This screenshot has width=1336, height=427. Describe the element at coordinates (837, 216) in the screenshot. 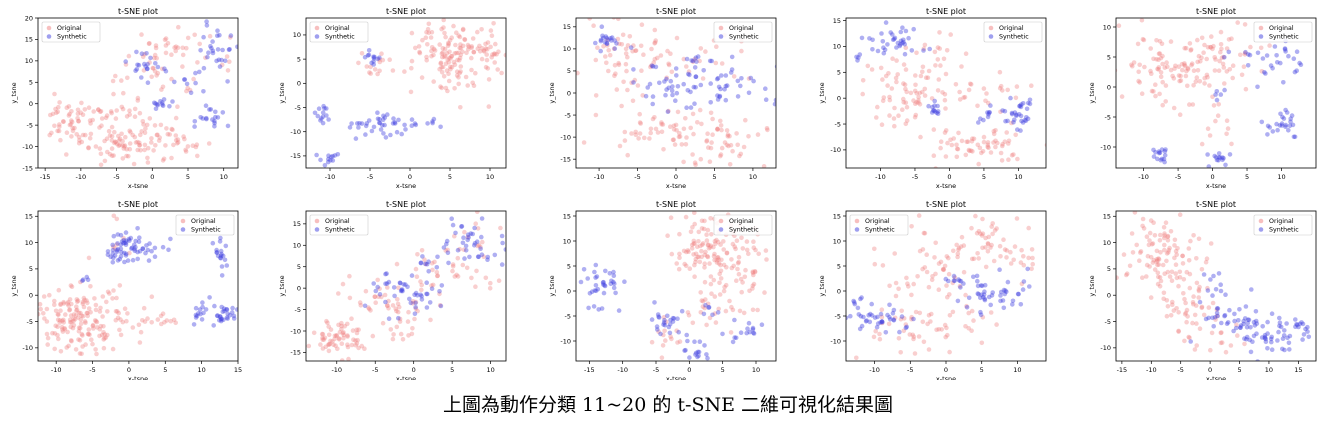

I see `y-tick-label: 15` at that location.